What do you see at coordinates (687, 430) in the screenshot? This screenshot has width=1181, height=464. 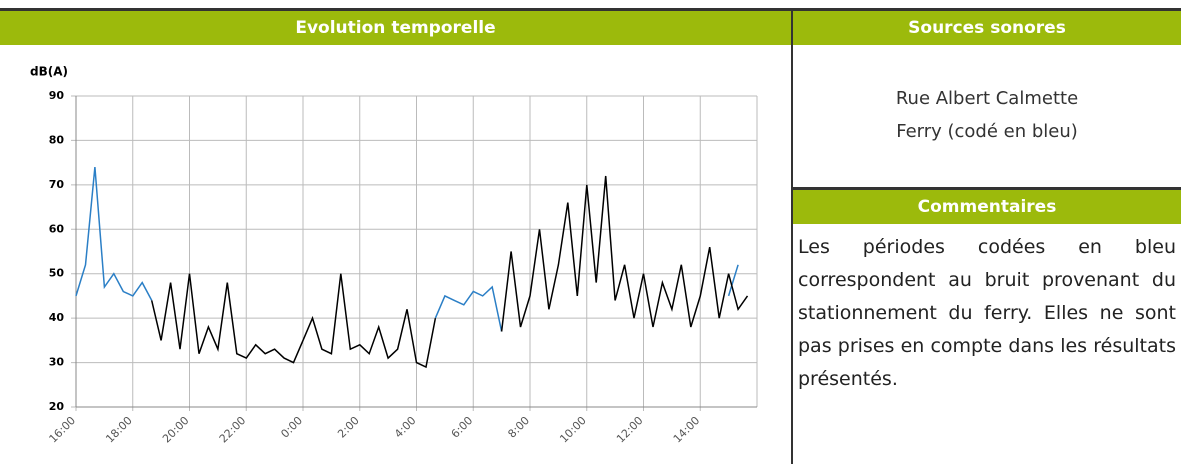 I see `x-tick-label: 14:00` at bounding box center [687, 430].